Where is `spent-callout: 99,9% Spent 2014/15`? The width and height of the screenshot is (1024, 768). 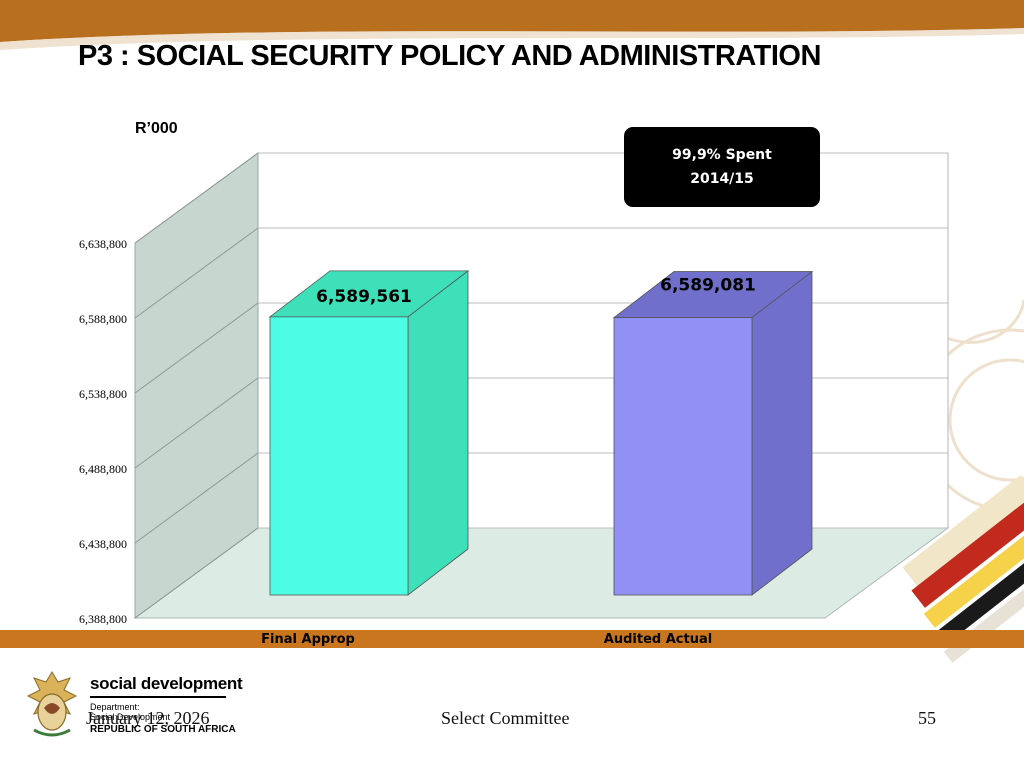 spent-callout: 99,9% Spent 2014/15 is located at coordinates (722, 167).